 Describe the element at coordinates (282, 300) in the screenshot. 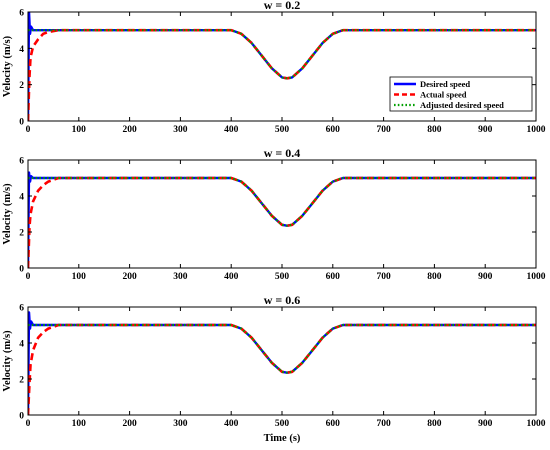

I see `chart-title: w = 0.6` at that location.